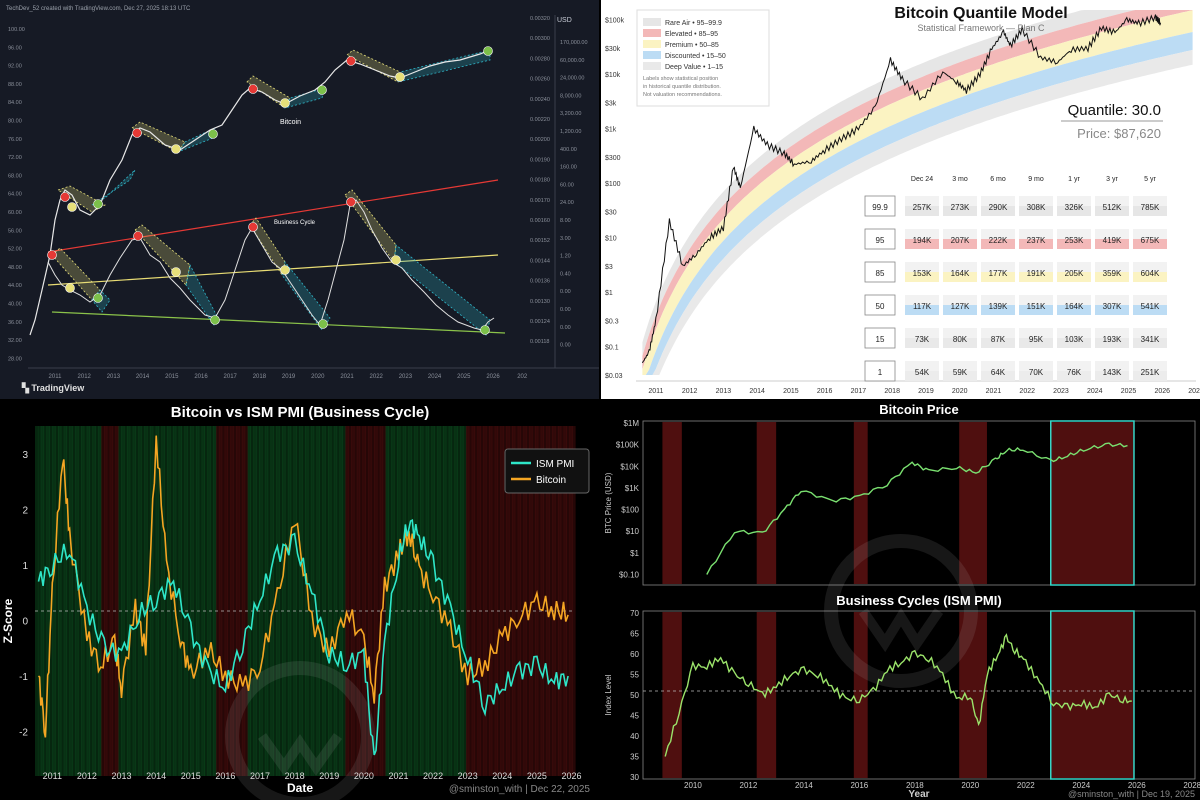 Image resolution: width=1200 pixels, height=800 pixels. I want to click on table-value: 237K, so click(1036, 240).